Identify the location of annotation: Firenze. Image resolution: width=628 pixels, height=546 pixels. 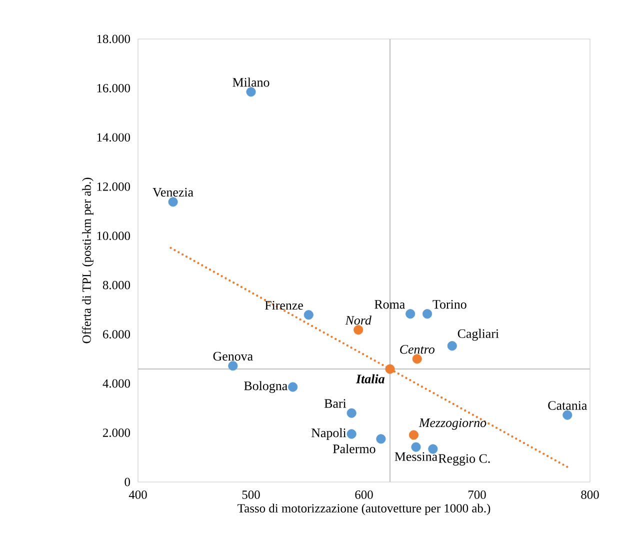
(283, 305).